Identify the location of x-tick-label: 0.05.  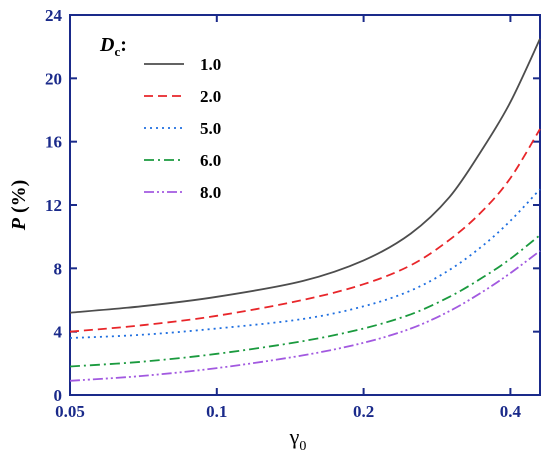
(70, 411).